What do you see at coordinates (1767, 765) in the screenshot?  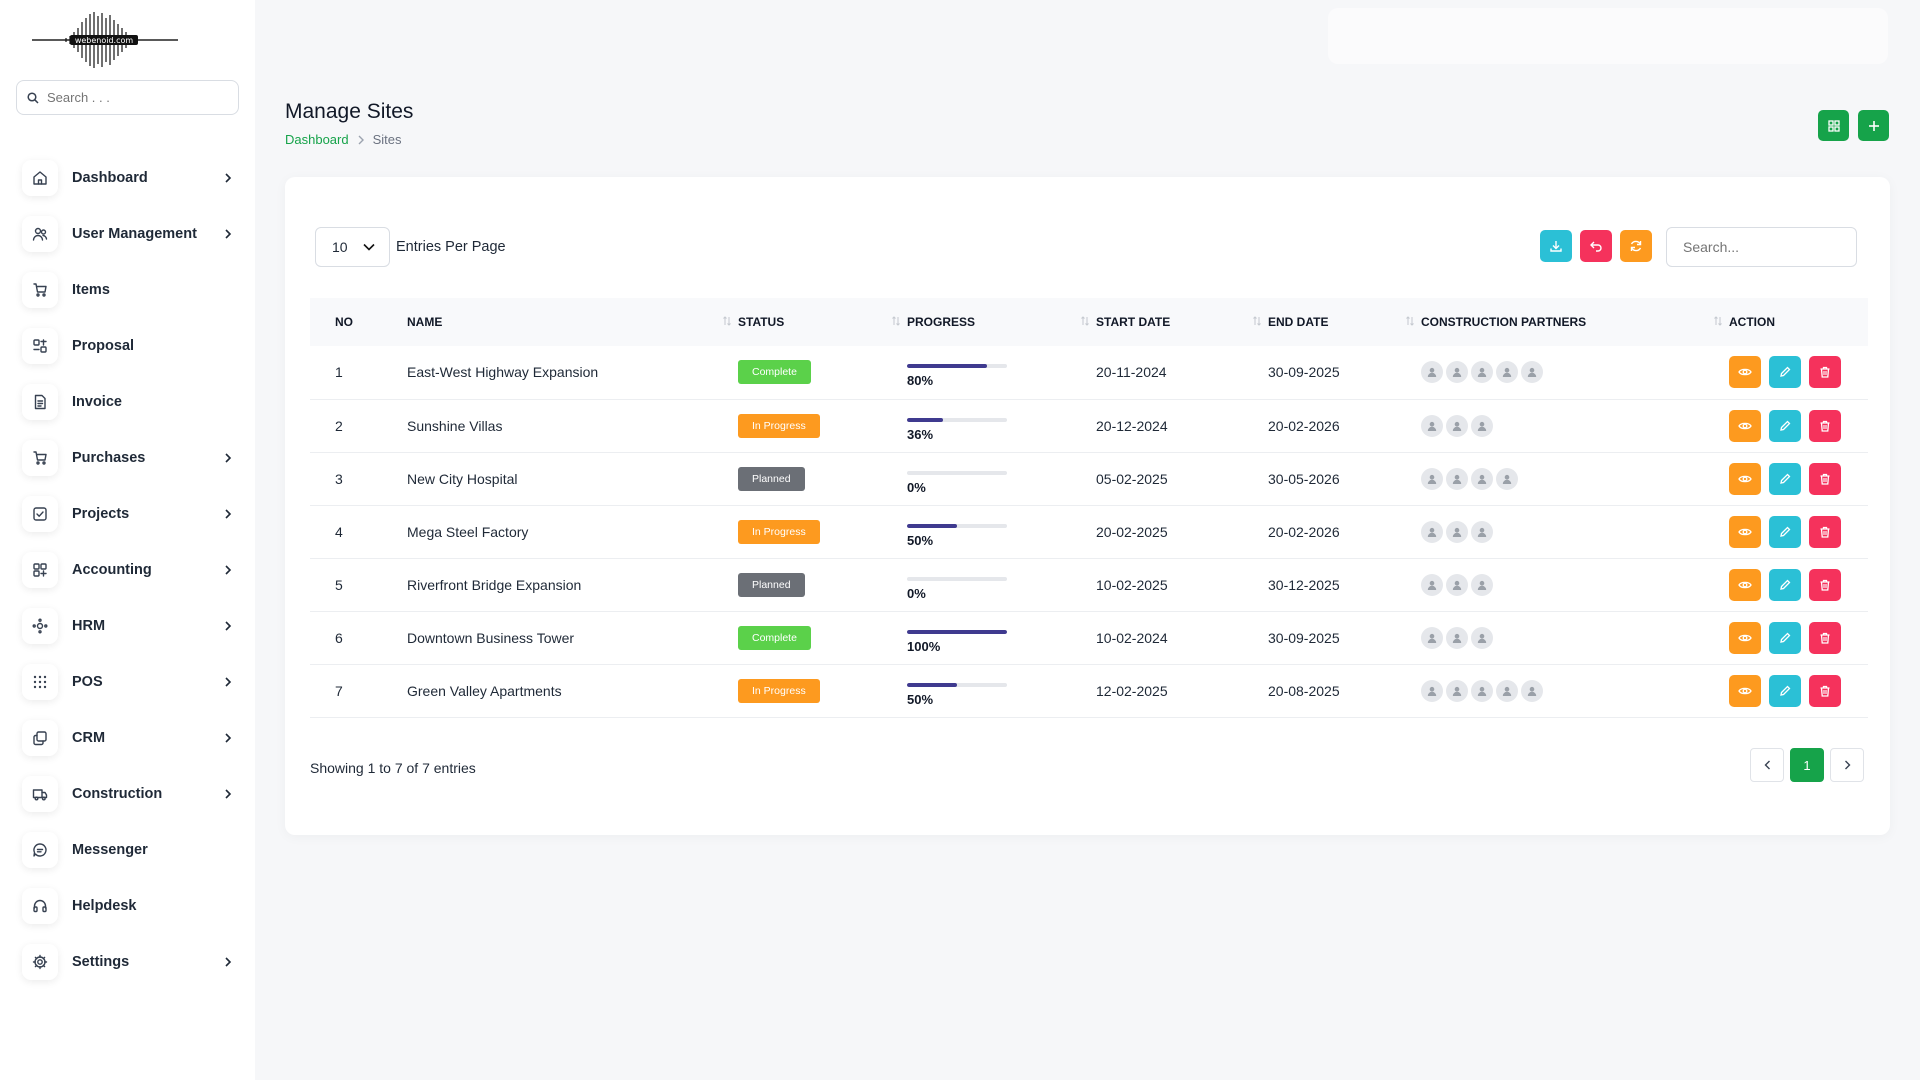 I see `prev-page-button` at bounding box center [1767, 765].